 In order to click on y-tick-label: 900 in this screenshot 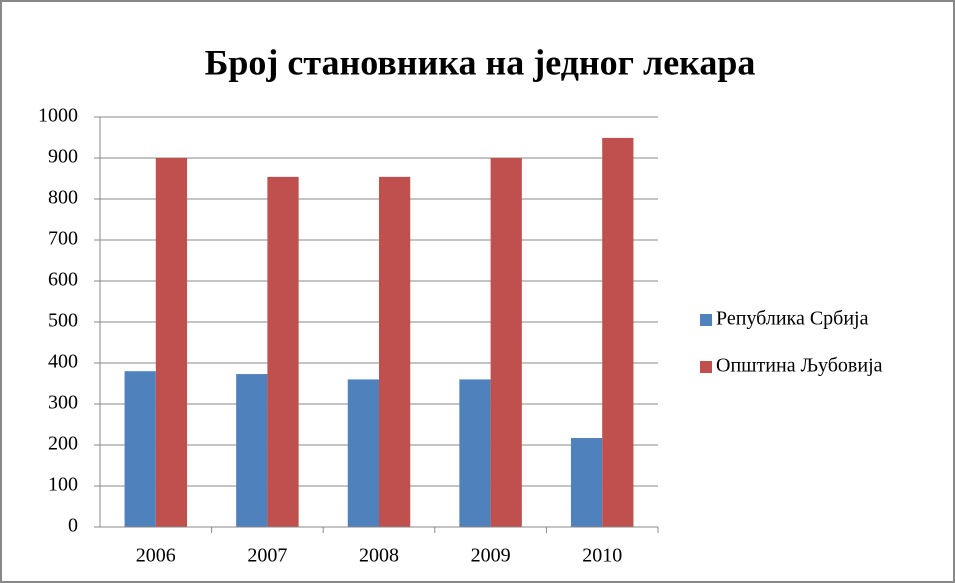, I will do `click(63, 157)`.